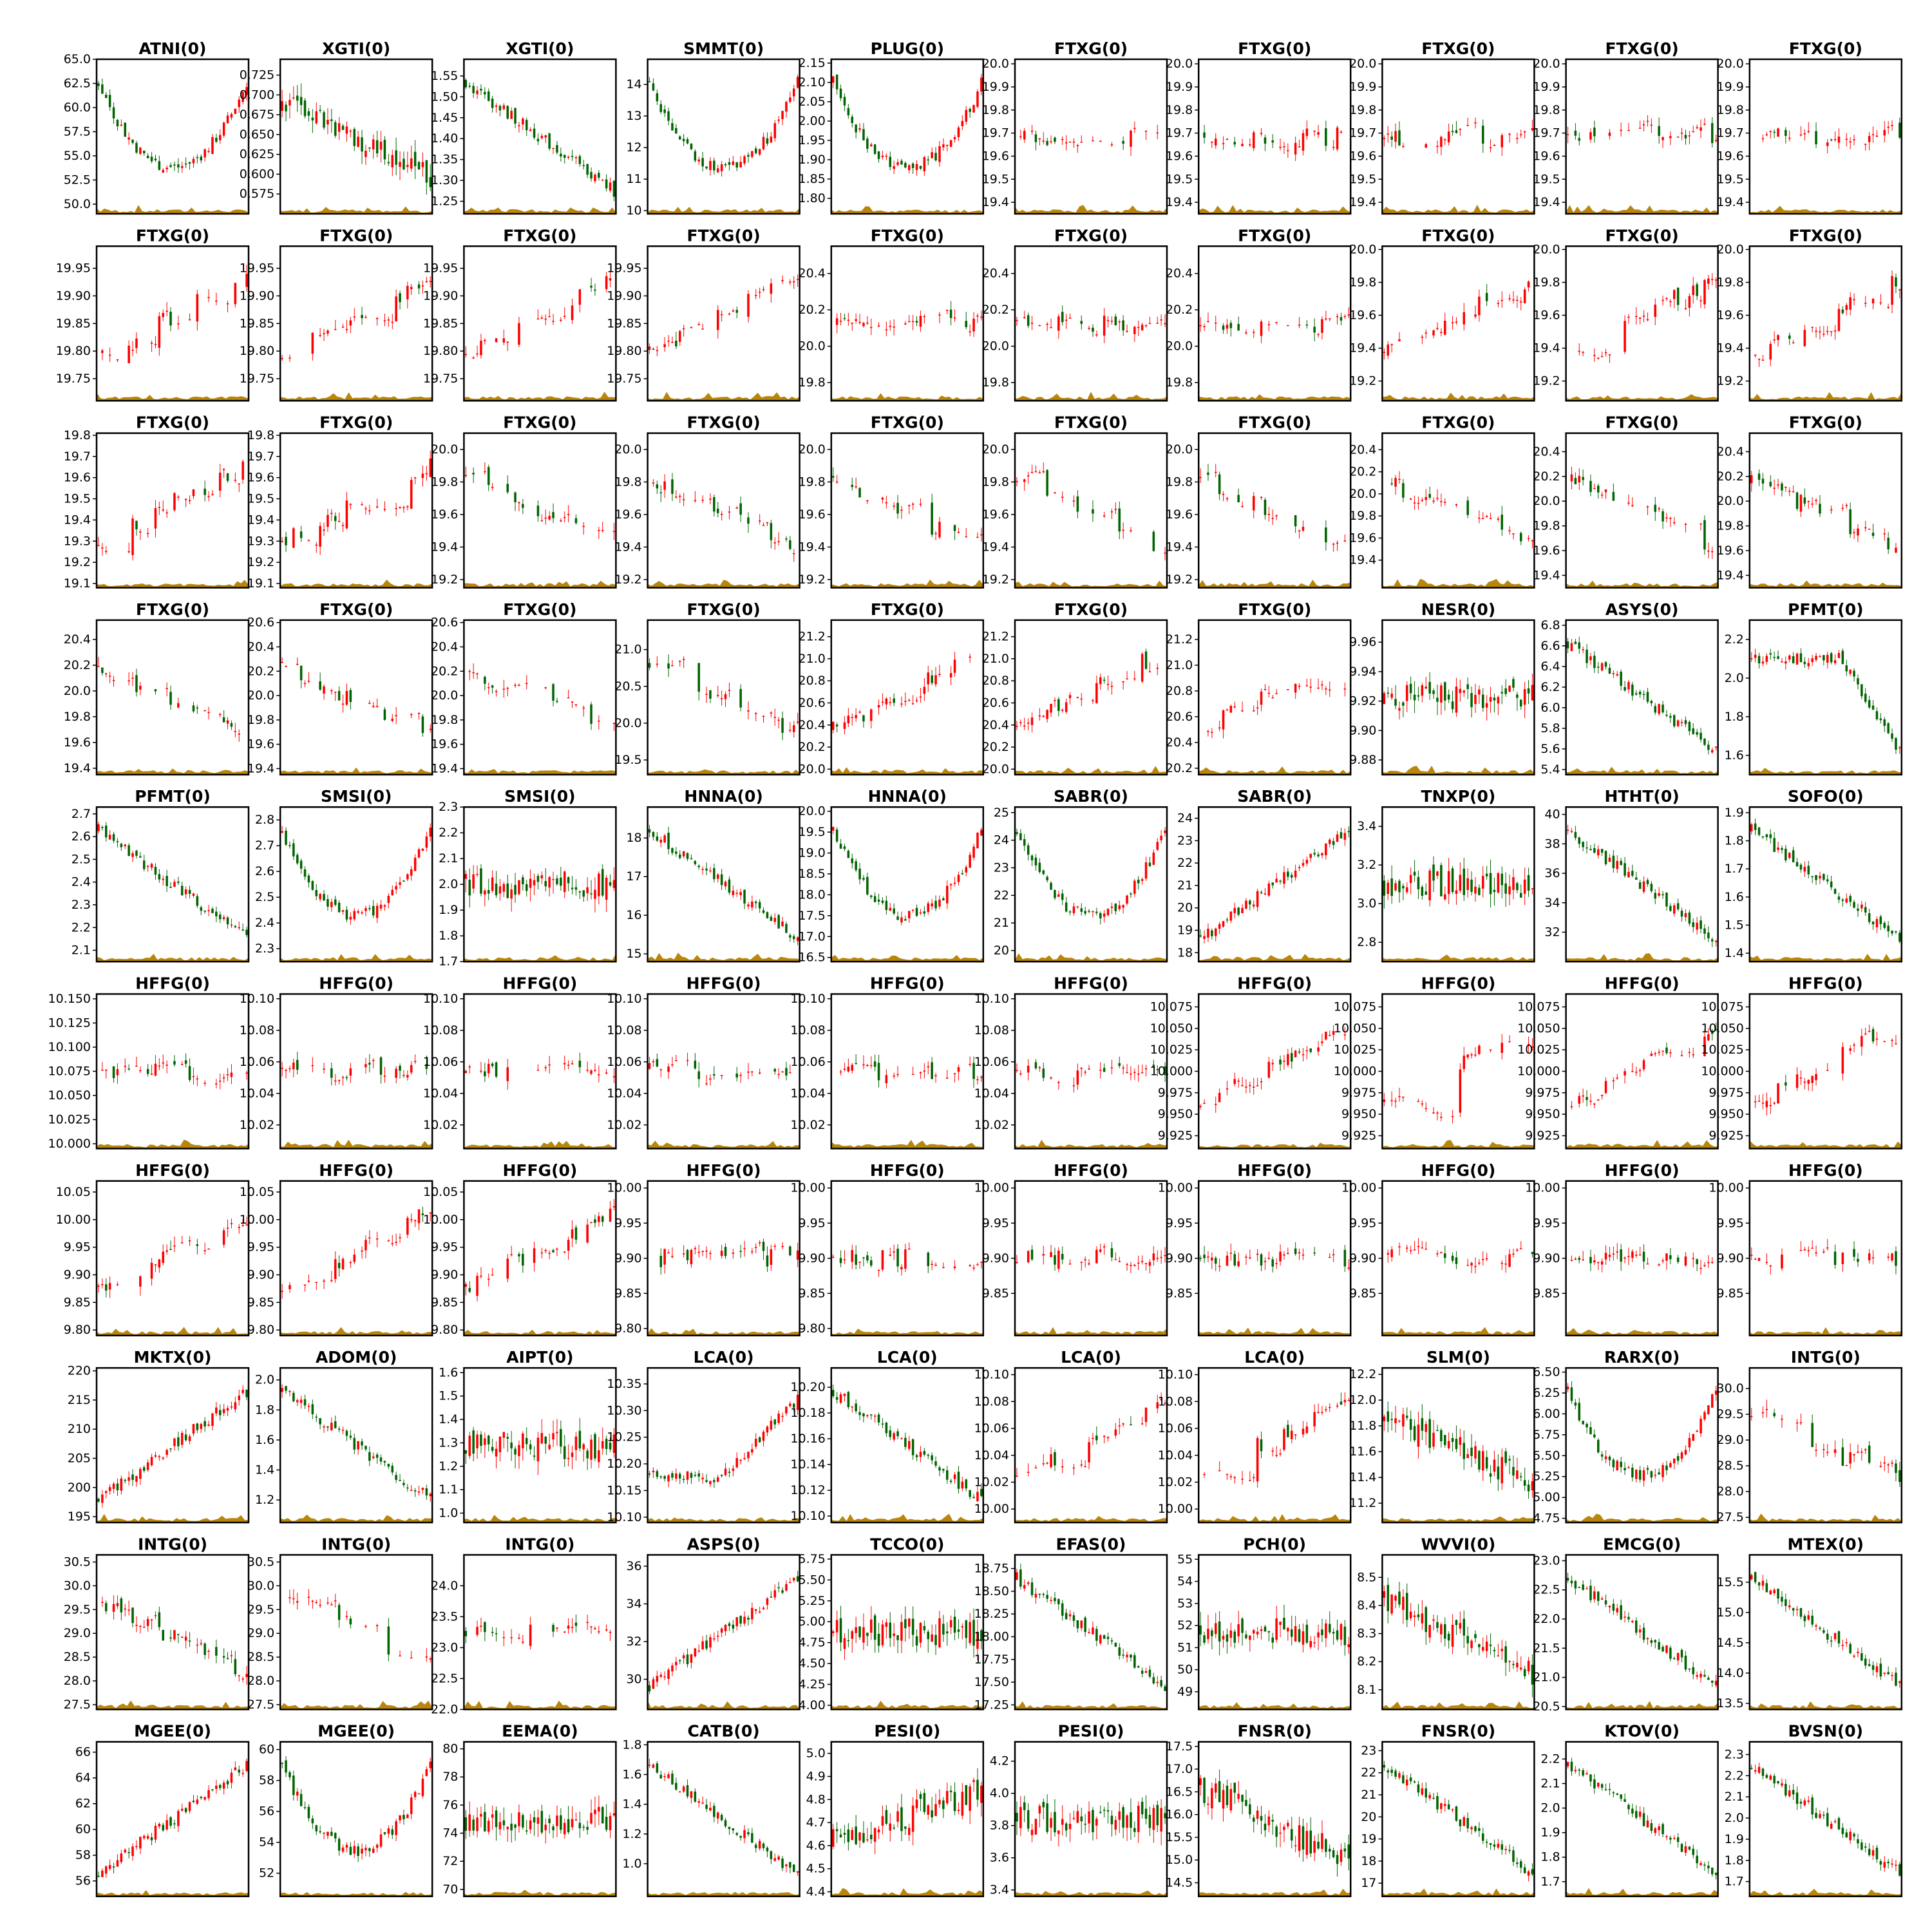 The image size is (1932, 1932). Describe the element at coordinates (1171, 1072) in the screenshot. I see `y-tick-label: 10.000` at that location.